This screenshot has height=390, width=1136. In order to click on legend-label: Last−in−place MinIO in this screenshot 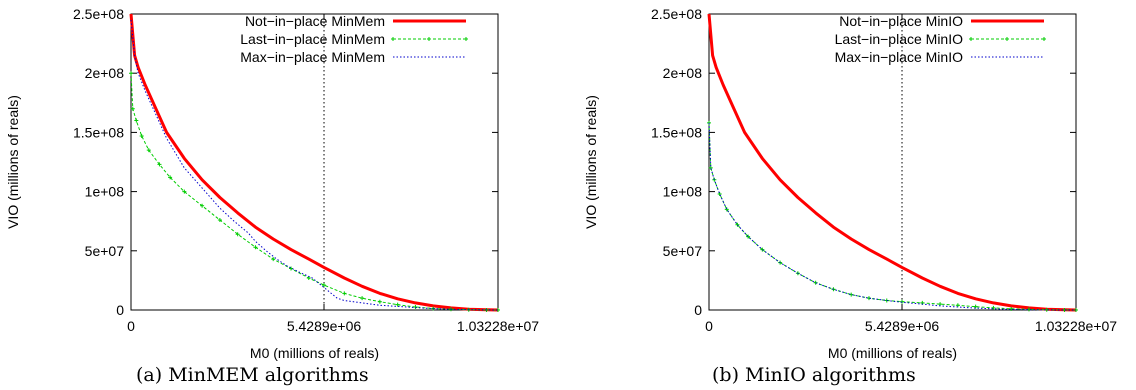, I will do `click(899, 39)`.